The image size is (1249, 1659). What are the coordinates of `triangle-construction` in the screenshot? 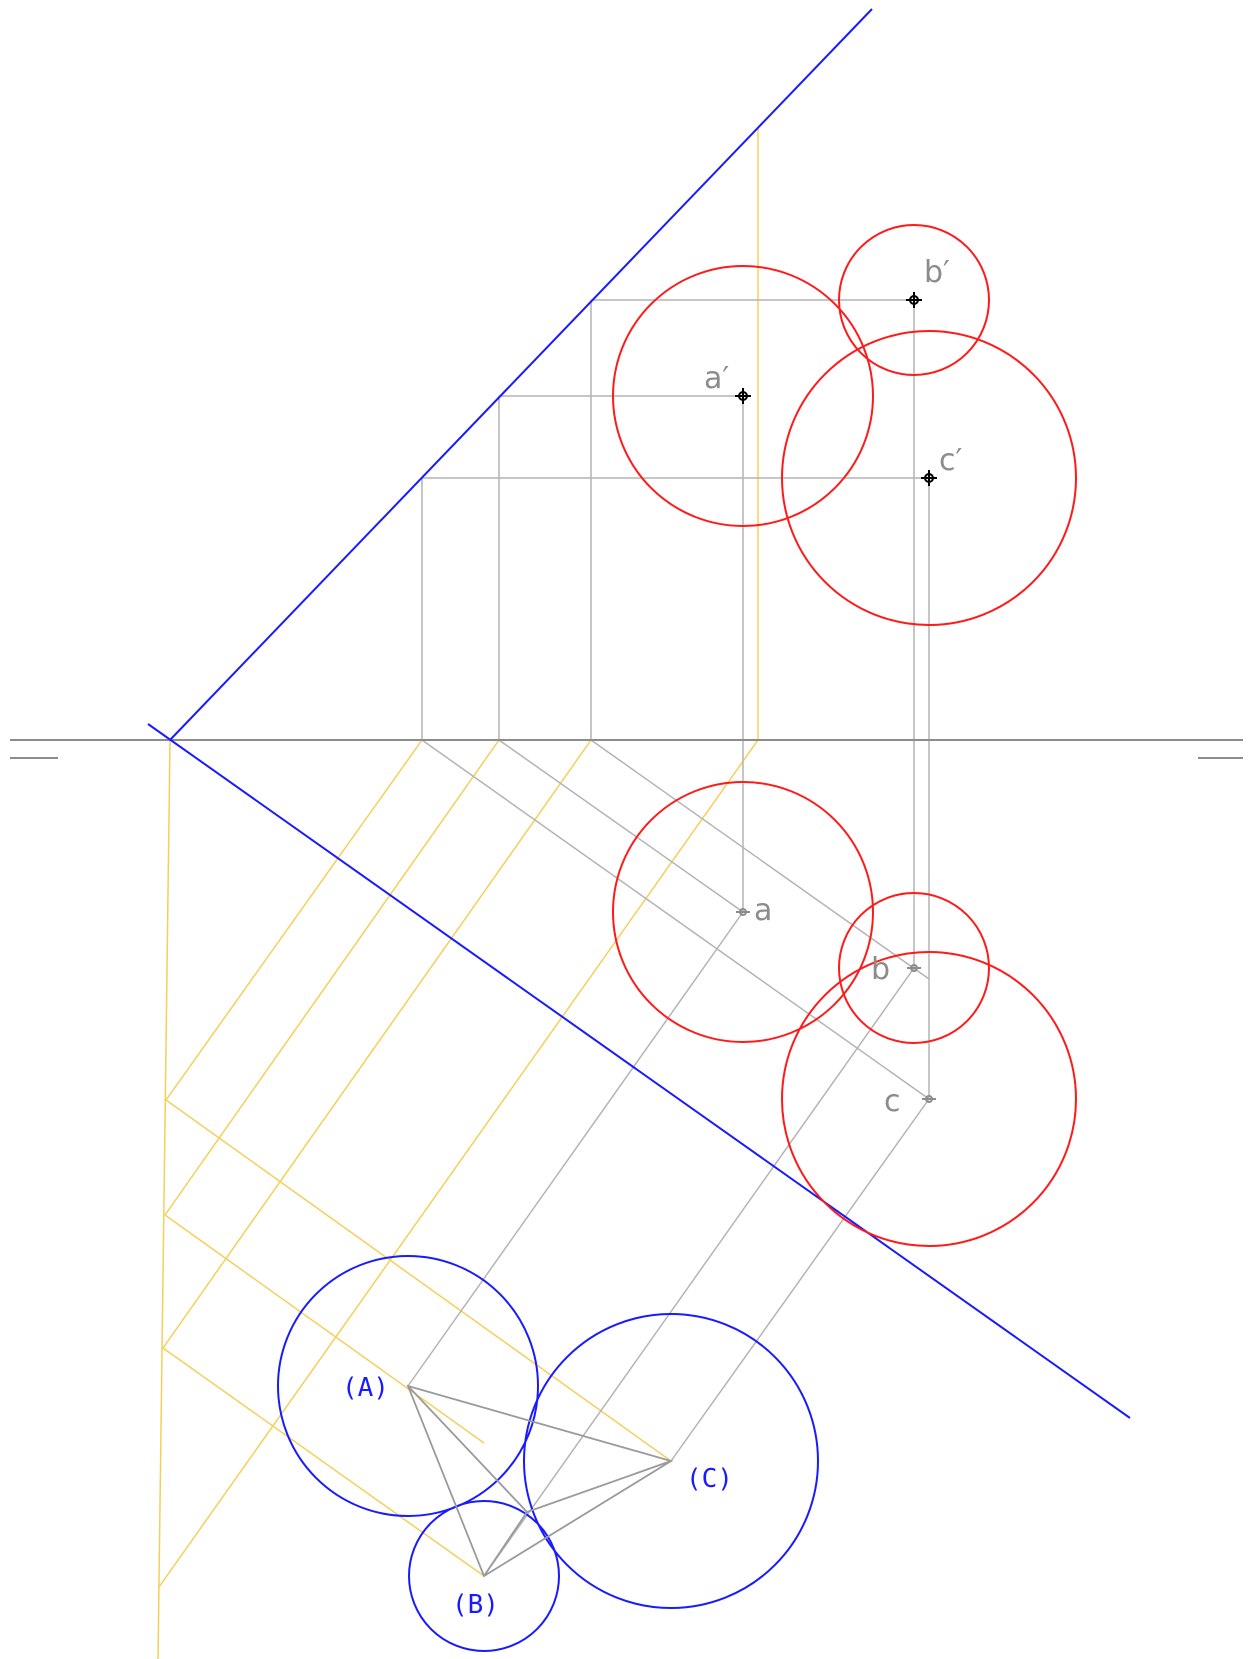 It's located at (540, 1481).